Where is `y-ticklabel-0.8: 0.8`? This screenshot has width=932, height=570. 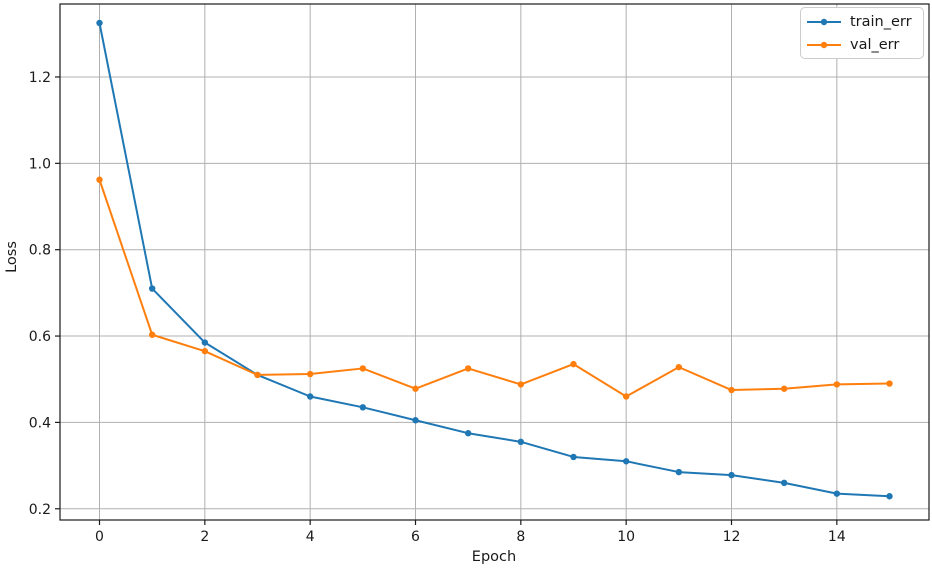
y-ticklabel-0.8: 0.8 is located at coordinates (40, 251).